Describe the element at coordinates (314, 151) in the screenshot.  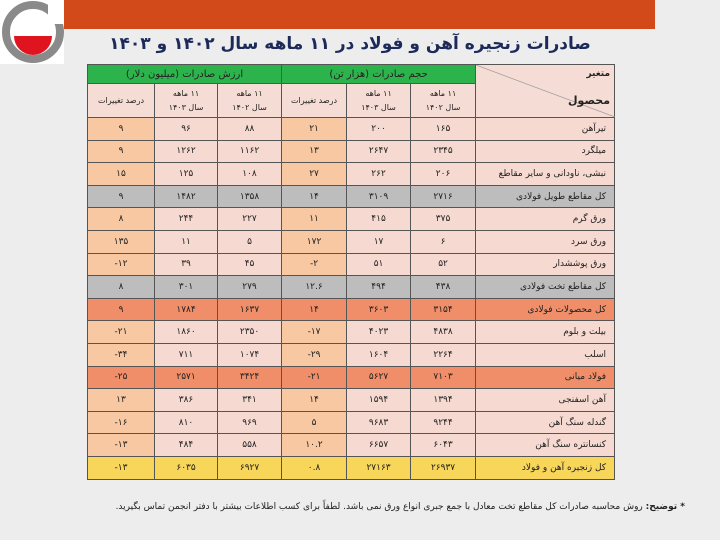
I see `vol-change-cell: ۱۳` at that location.